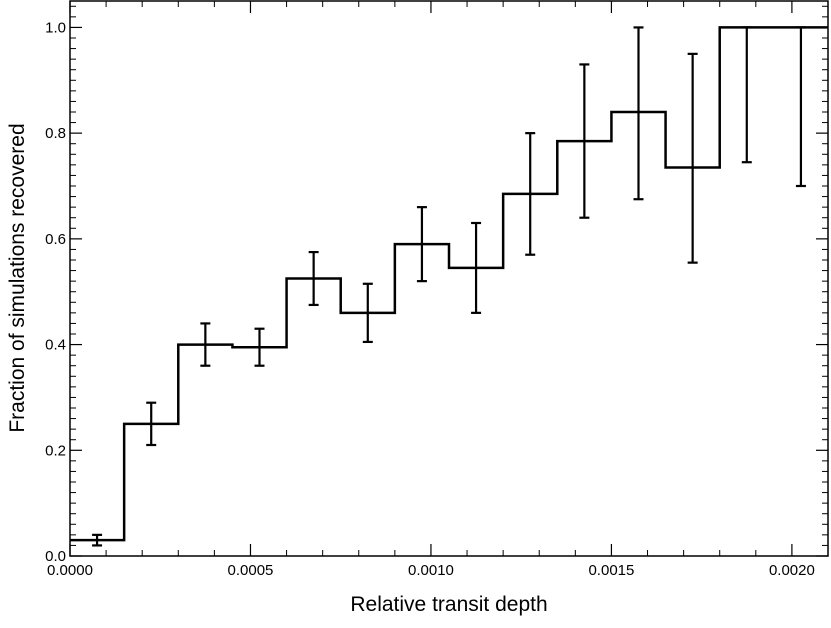 The width and height of the screenshot is (831, 628). I want to click on x-axis-title: Relative transit depth, so click(448, 604).